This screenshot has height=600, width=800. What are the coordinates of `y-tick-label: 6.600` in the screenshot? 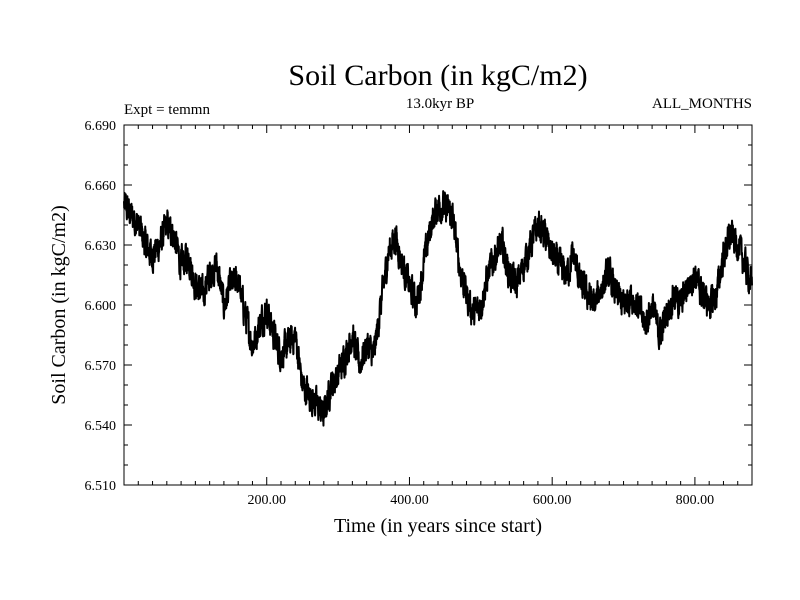 It's located at (101, 306).